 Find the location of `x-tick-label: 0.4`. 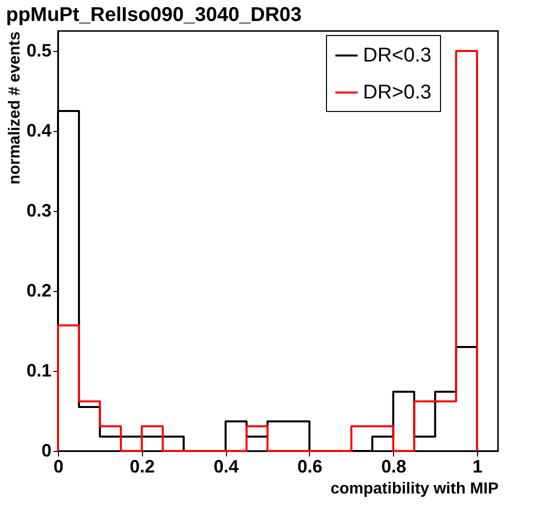

x-tick-label: 0.4 is located at coordinates (226, 466).